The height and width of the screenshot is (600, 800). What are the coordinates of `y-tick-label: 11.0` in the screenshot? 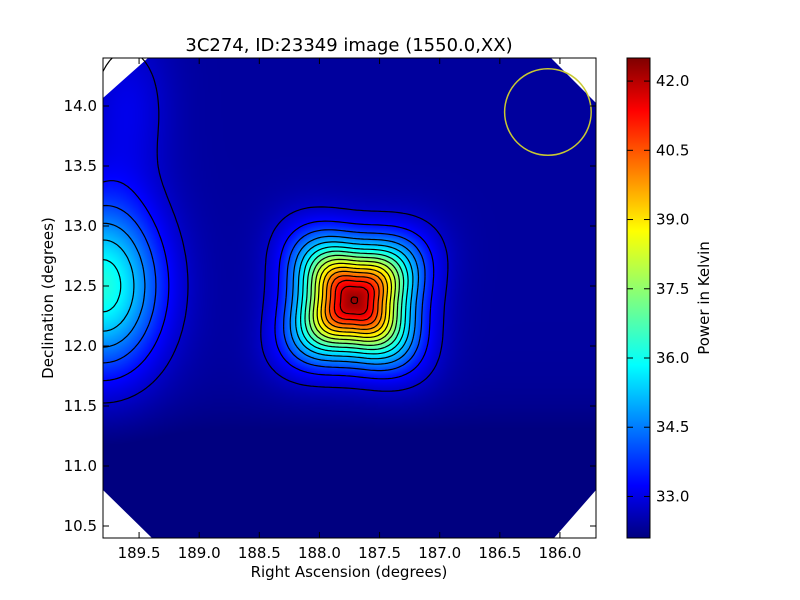 It's located at (80, 466).